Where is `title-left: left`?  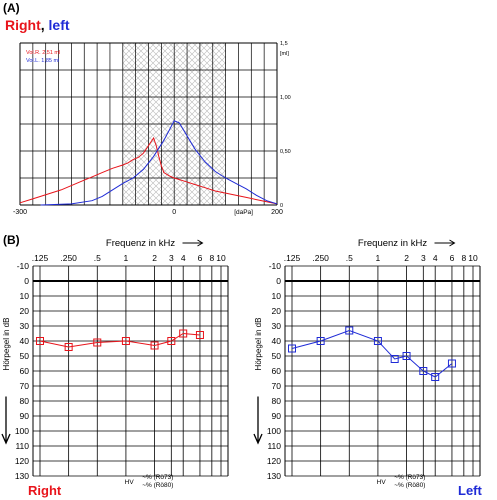
title-left: left is located at coordinates (59, 25).